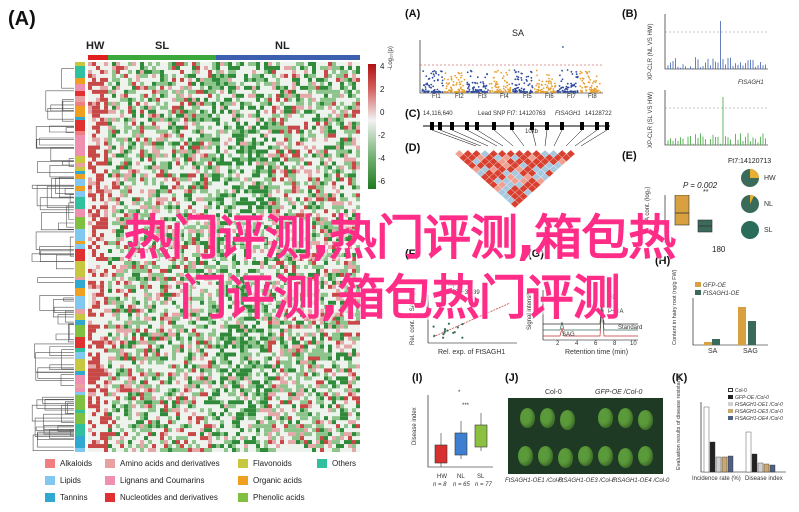 The image size is (799, 512). I want to click on ld-heatmap, so click(515, 179).